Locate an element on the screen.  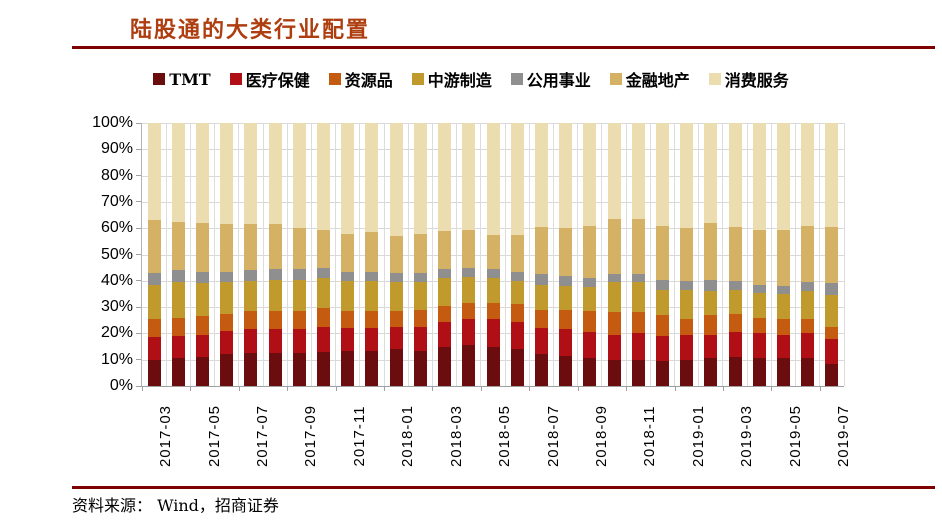
y-axis-label: 40% is located at coordinates (116, 280).